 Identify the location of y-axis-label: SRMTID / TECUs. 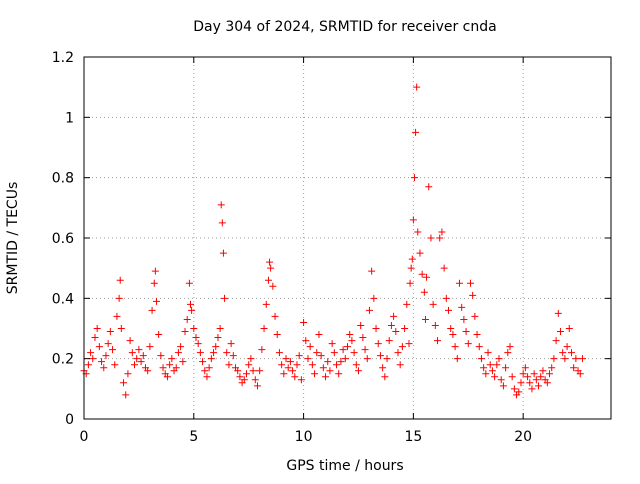
(13, 238).